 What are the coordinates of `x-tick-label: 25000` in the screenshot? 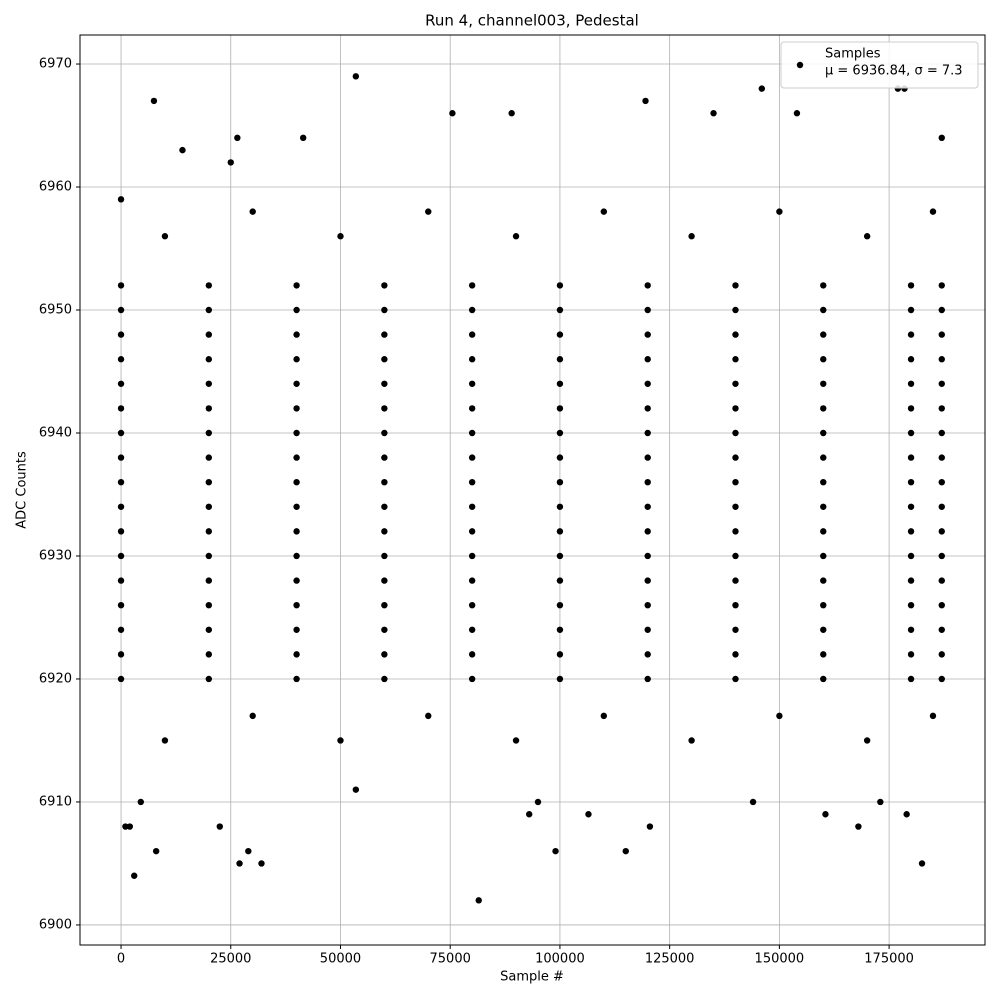 It's located at (230, 959).